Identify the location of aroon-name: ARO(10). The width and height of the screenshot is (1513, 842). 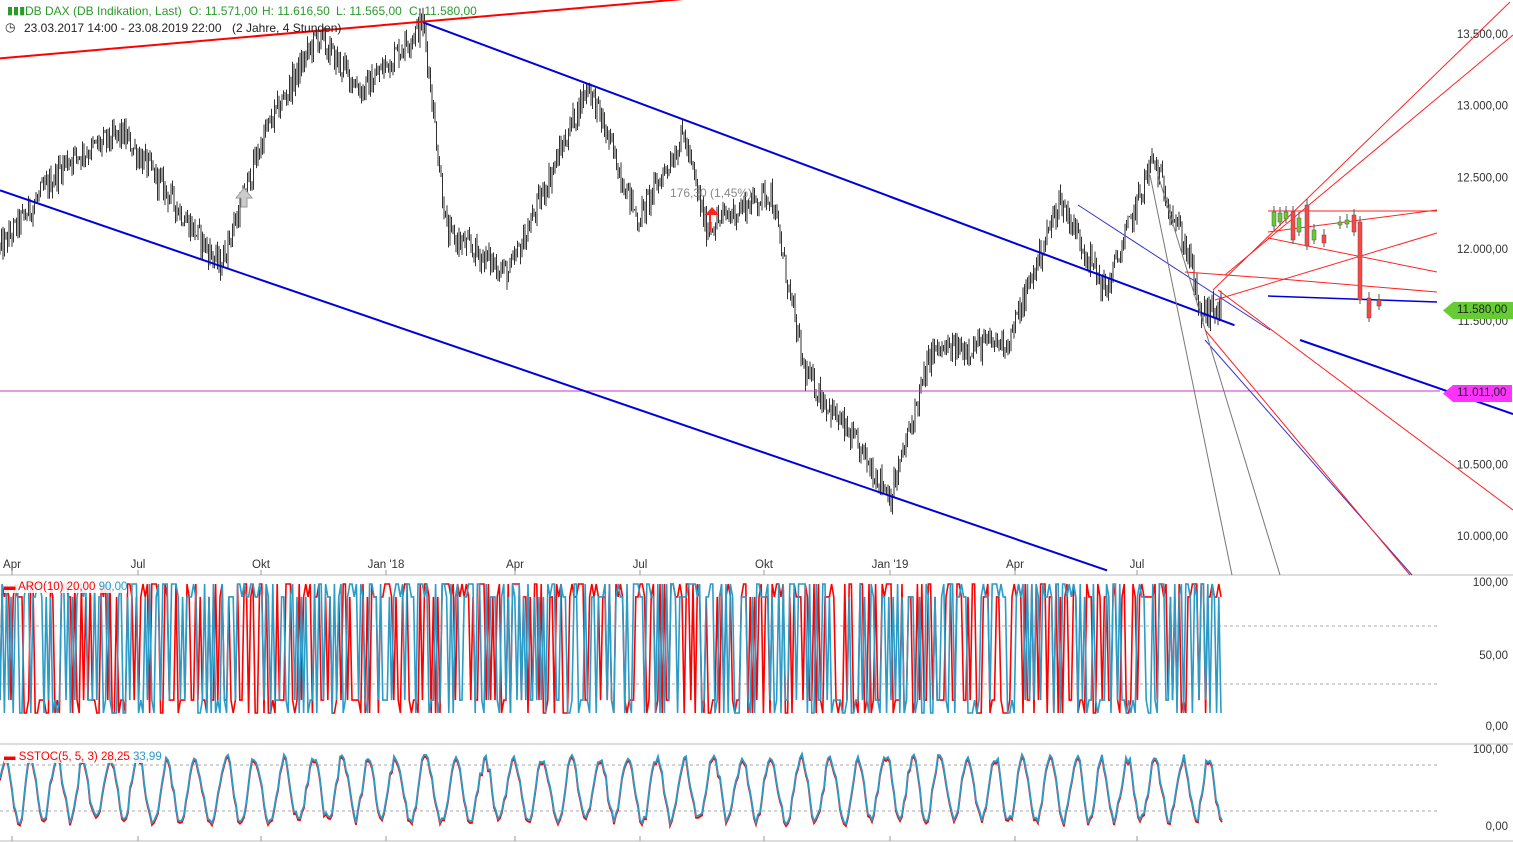
(41, 587).